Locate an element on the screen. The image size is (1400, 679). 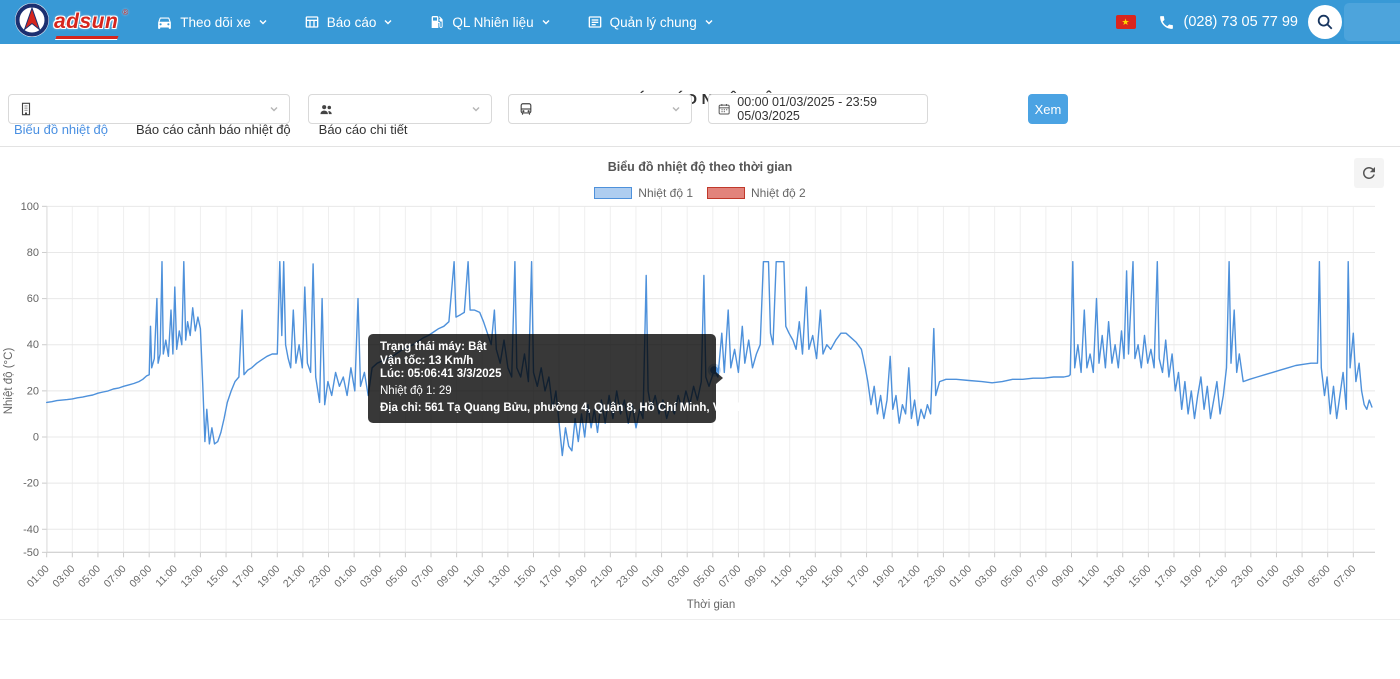
tooltip-time: Lúc: 05:06:41 3/3/2025 is located at coordinates (441, 374).